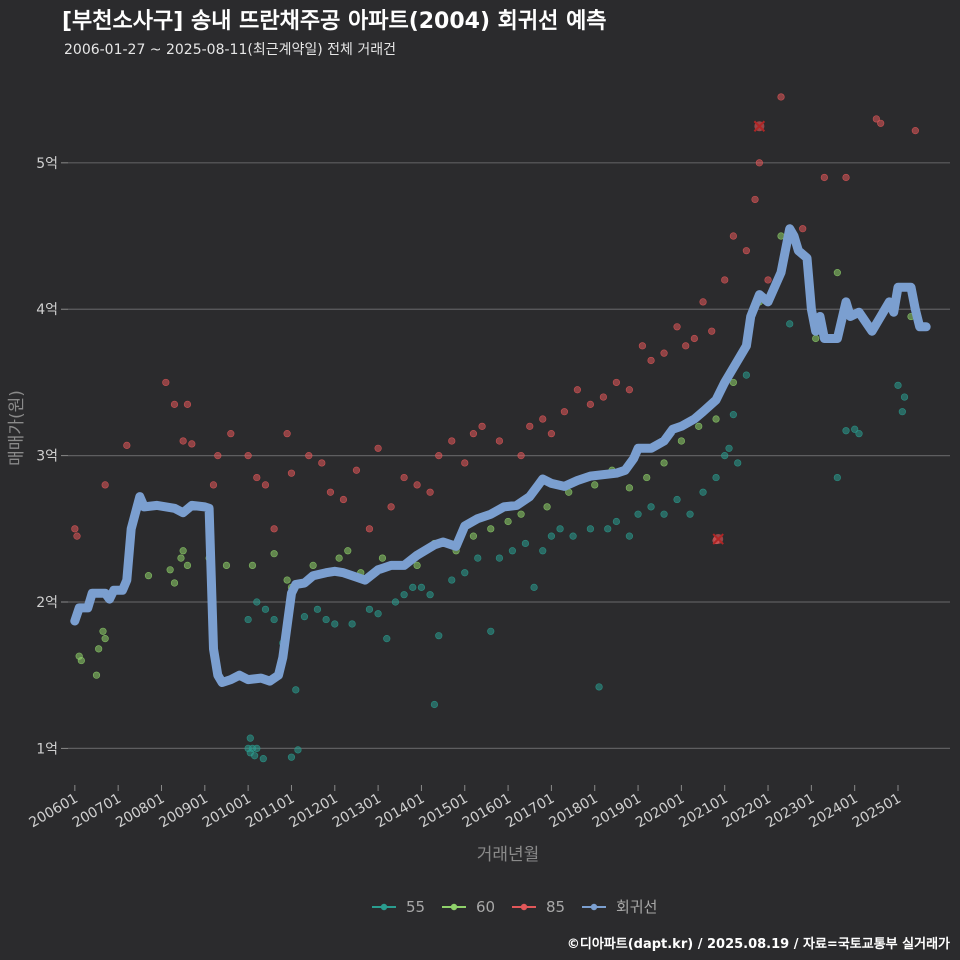 Image resolution: width=960 pixels, height=960 pixels. What do you see at coordinates (747, 811) in the screenshot?
I see `x-tick-label: 202201` at bounding box center [747, 811].